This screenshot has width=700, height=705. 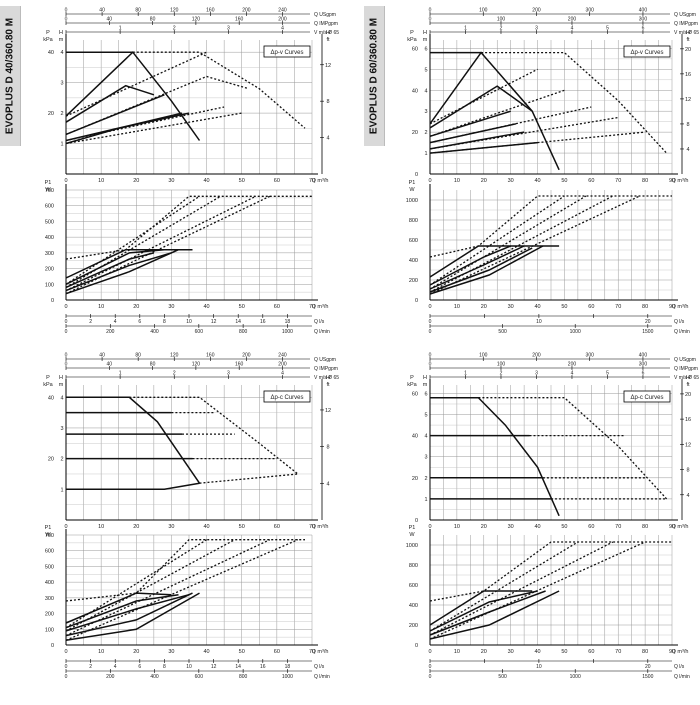 I want to click on y-tick-label: 500, so click(x=49, y=222).